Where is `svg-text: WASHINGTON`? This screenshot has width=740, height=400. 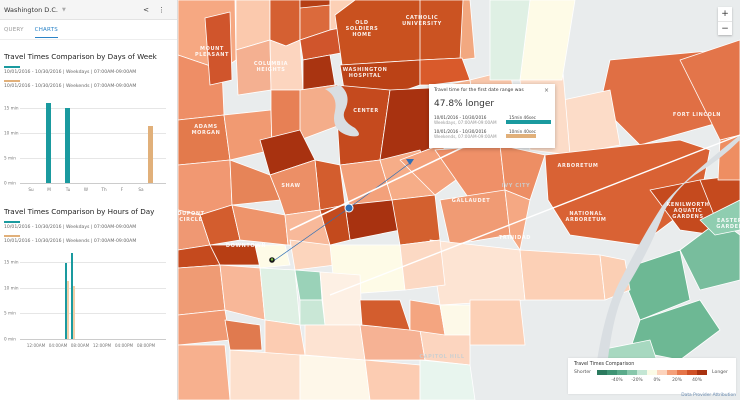 svg-text: WASHINGTON is located at coordinates (365, 70).